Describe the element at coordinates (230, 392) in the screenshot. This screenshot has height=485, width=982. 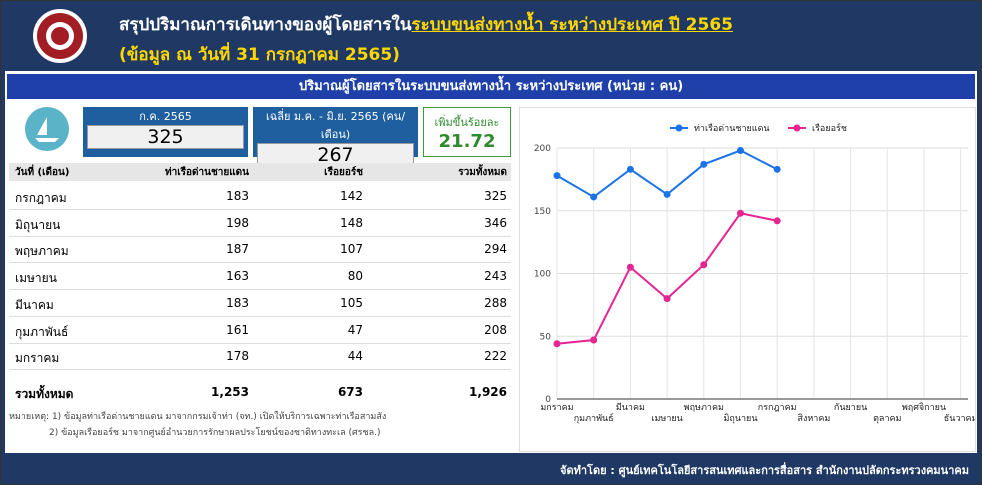
I see `total-cell: 1,253` at that location.